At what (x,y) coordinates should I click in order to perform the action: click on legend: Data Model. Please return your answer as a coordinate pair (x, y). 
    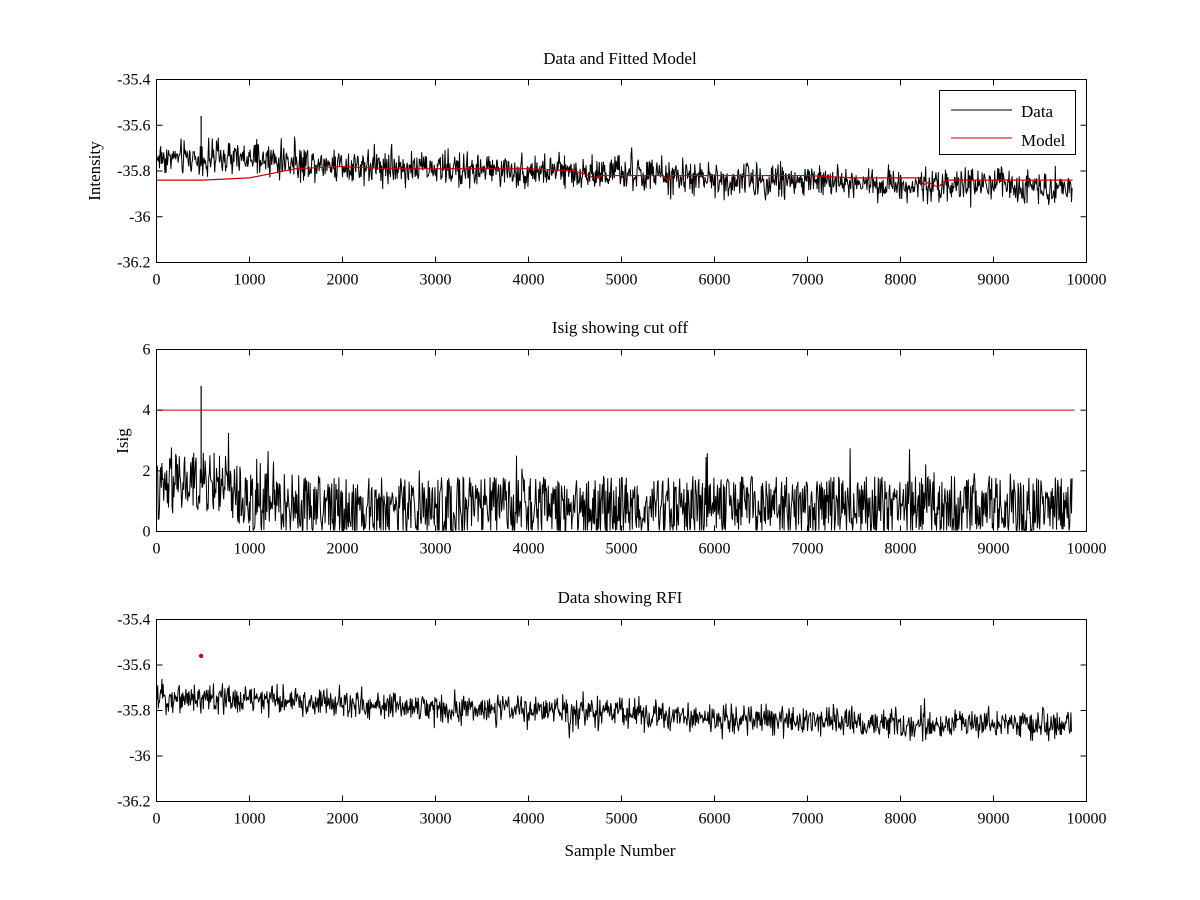
    Looking at the image, I should click on (1007, 122).